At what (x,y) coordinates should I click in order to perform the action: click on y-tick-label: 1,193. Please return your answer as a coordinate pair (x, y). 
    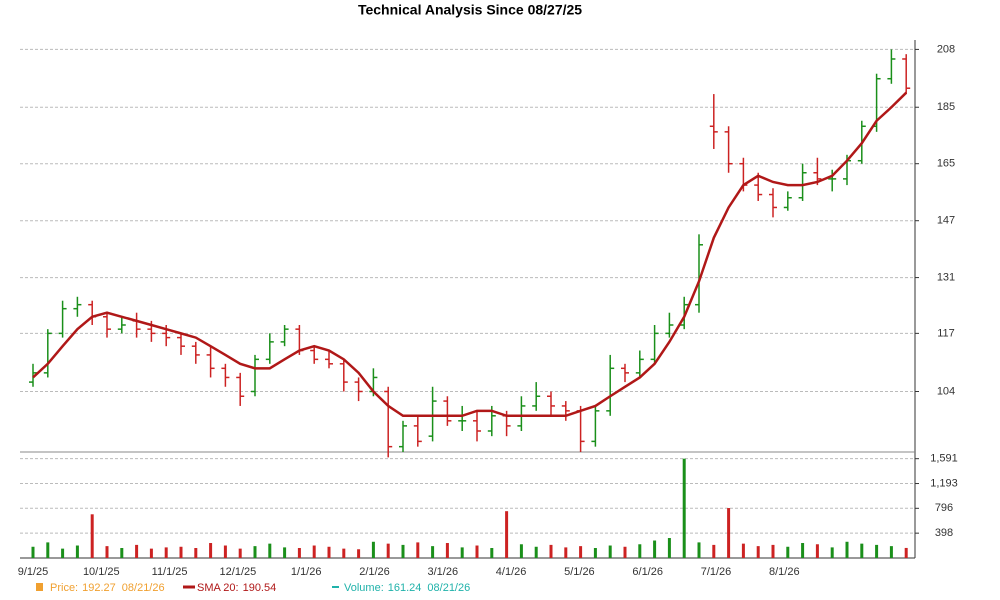
    Looking at the image, I should click on (944, 483).